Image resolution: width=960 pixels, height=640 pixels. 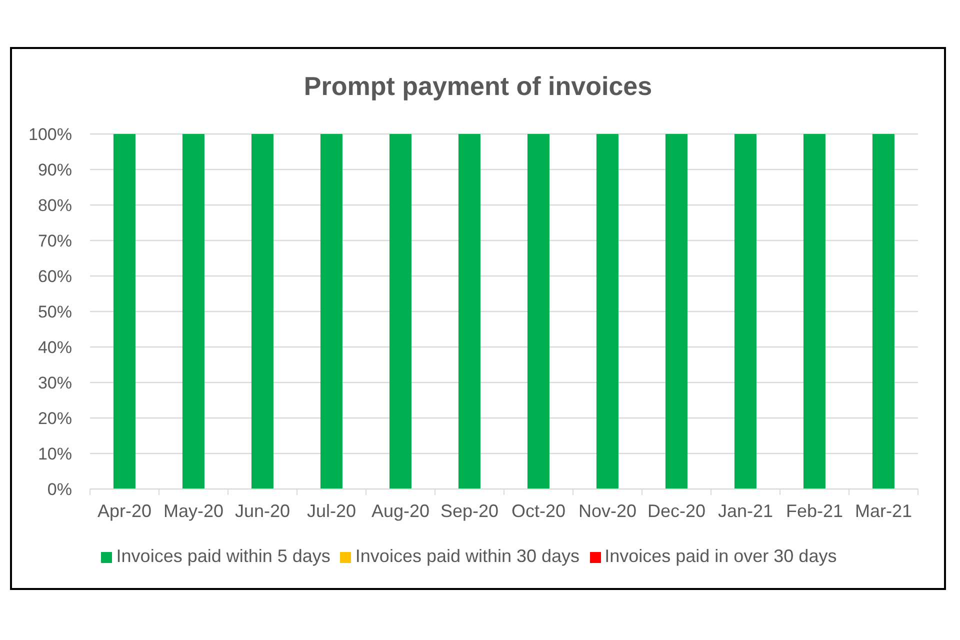 What do you see at coordinates (223, 556) in the screenshot?
I see `legend-label: Invoices paid within 5 days` at bounding box center [223, 556].